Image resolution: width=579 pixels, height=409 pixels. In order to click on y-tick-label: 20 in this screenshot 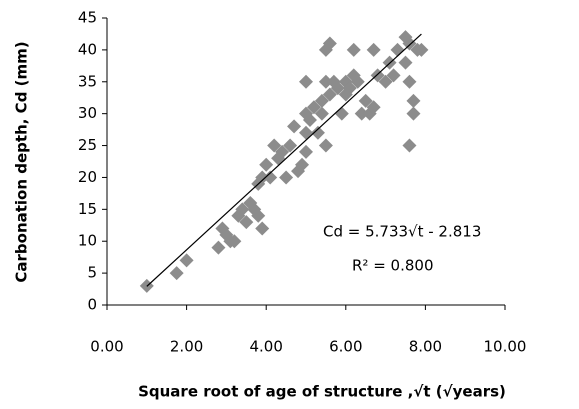, I will do `click(87, 177)`.